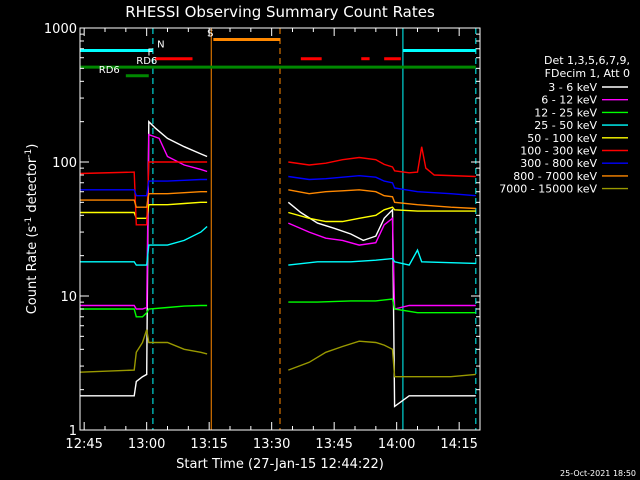 This screenshot has height=480, width=640. What do you see at coordinates (280, 12) in the screenshot?
I see `chart-title: RHESSI Observing Summary Count Rates` at bounding box center [280, 12].